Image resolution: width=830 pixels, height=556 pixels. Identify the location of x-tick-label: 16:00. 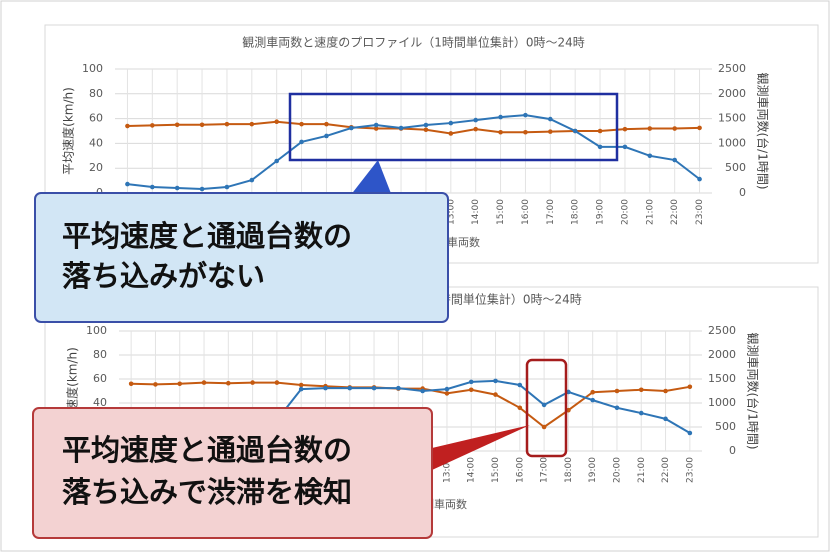
(520, 470).